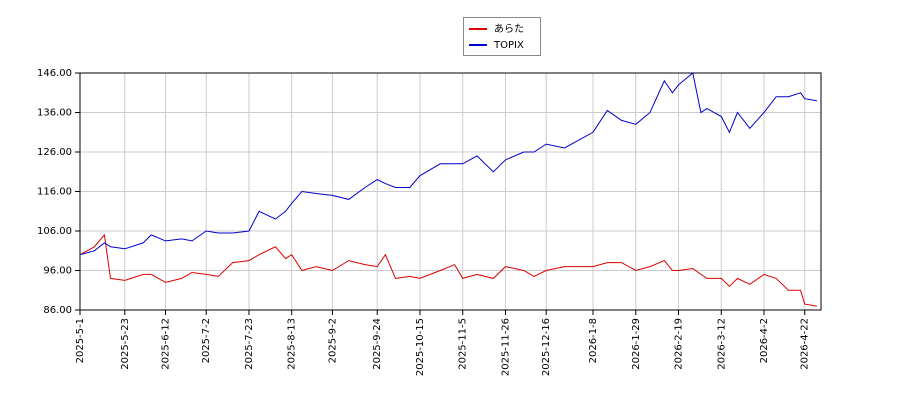  Describe the element at coordinates (292, 344) in the screenshot. I see `x-tick-label: 2025-8-13` at that location.